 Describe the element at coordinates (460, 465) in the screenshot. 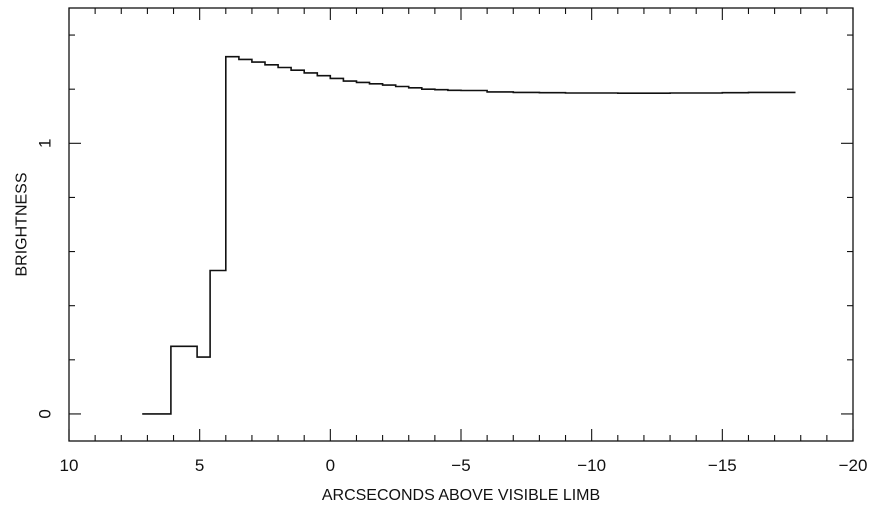

I see `x-tick-label: −5` at that location.